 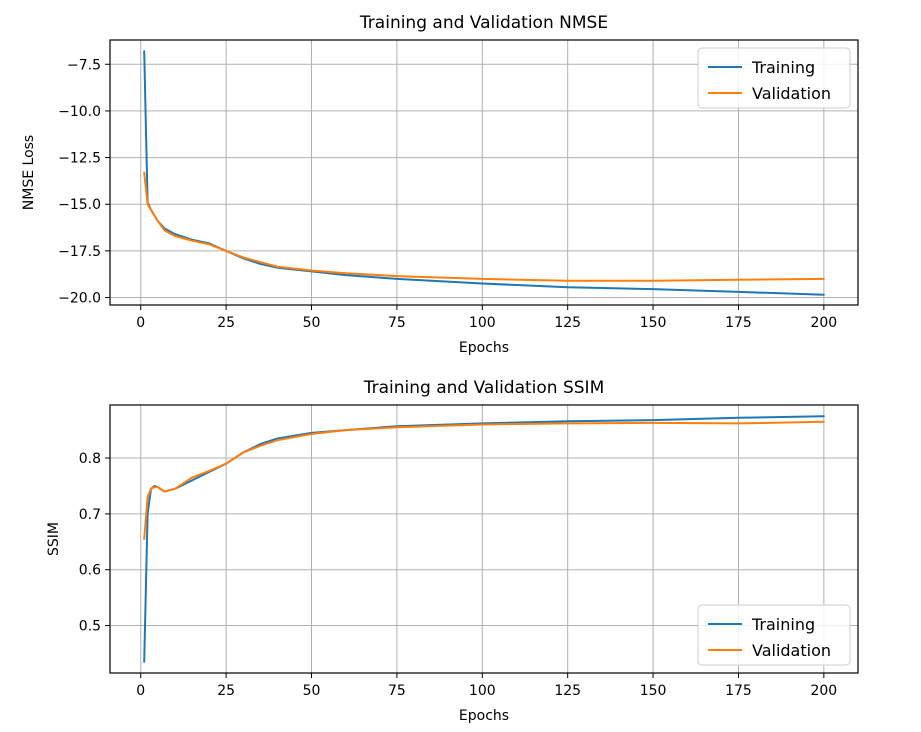 I want to click on nmse-series-validation-line, so click(x=484, y=226).